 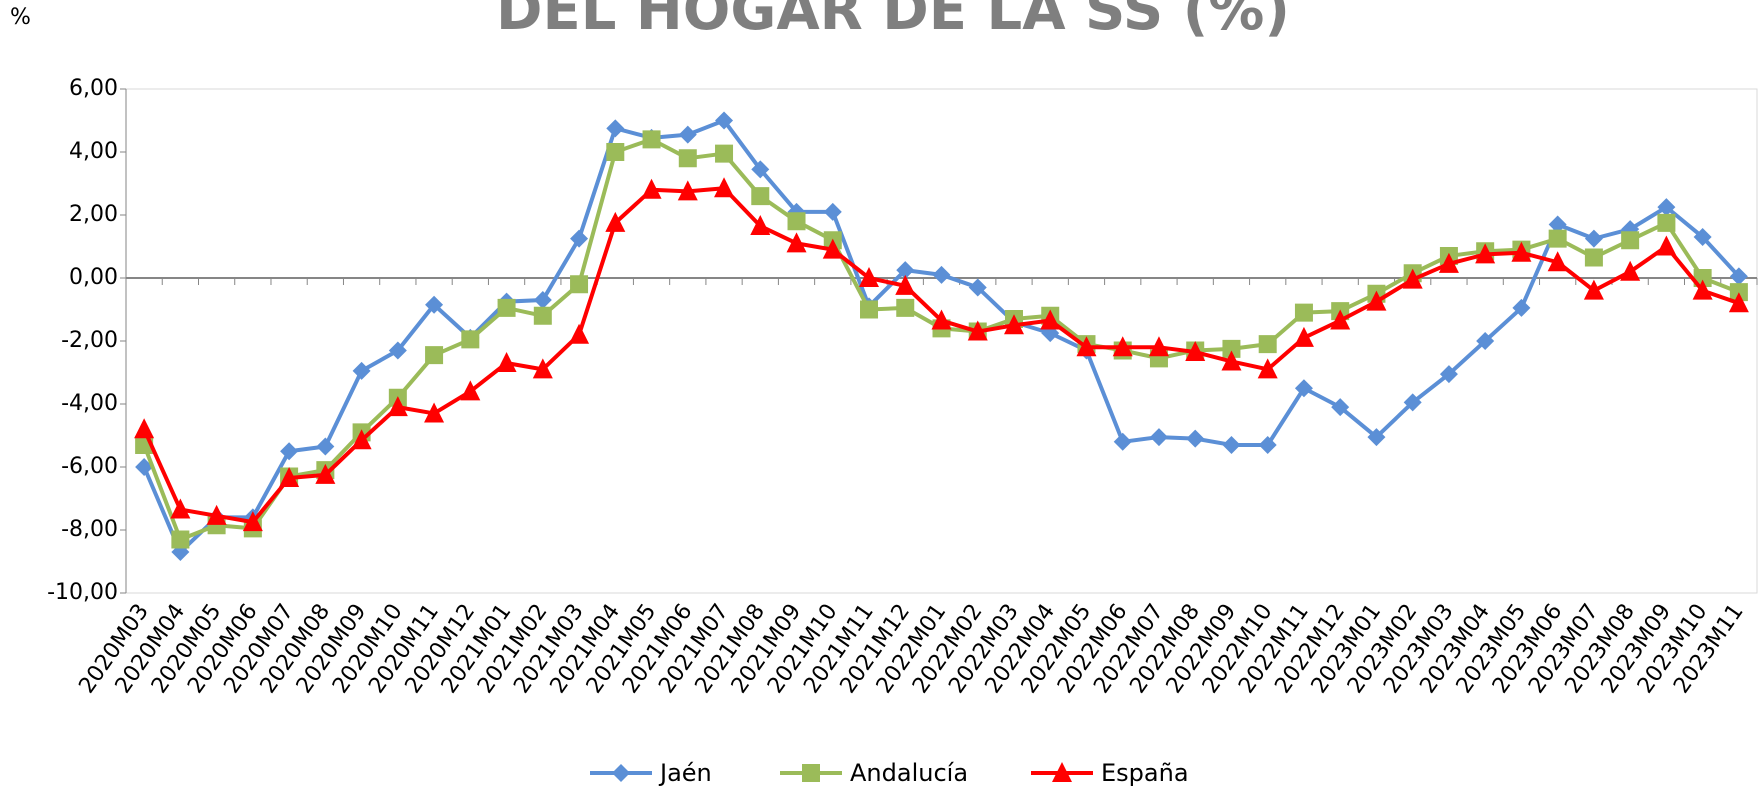 I want to click on legend-label: España, so click(x=1145, y=773).